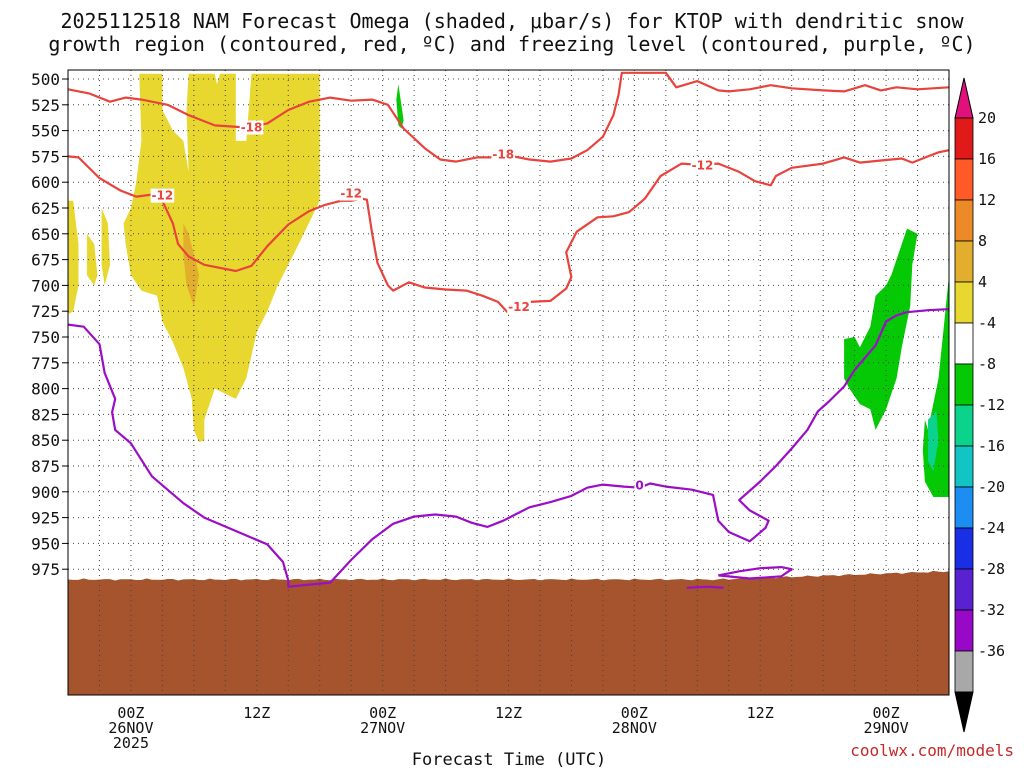 The image size is (1024, 768). Describe the element at coordinates (131, 743) in the screenshot. I see `x-tick-label: 2025` at that location.